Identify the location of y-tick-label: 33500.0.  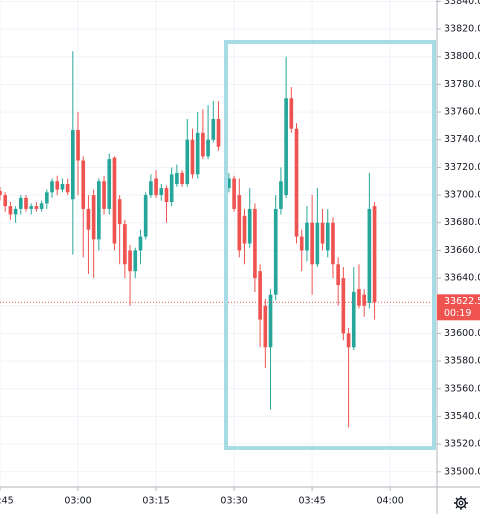
(462, 471).